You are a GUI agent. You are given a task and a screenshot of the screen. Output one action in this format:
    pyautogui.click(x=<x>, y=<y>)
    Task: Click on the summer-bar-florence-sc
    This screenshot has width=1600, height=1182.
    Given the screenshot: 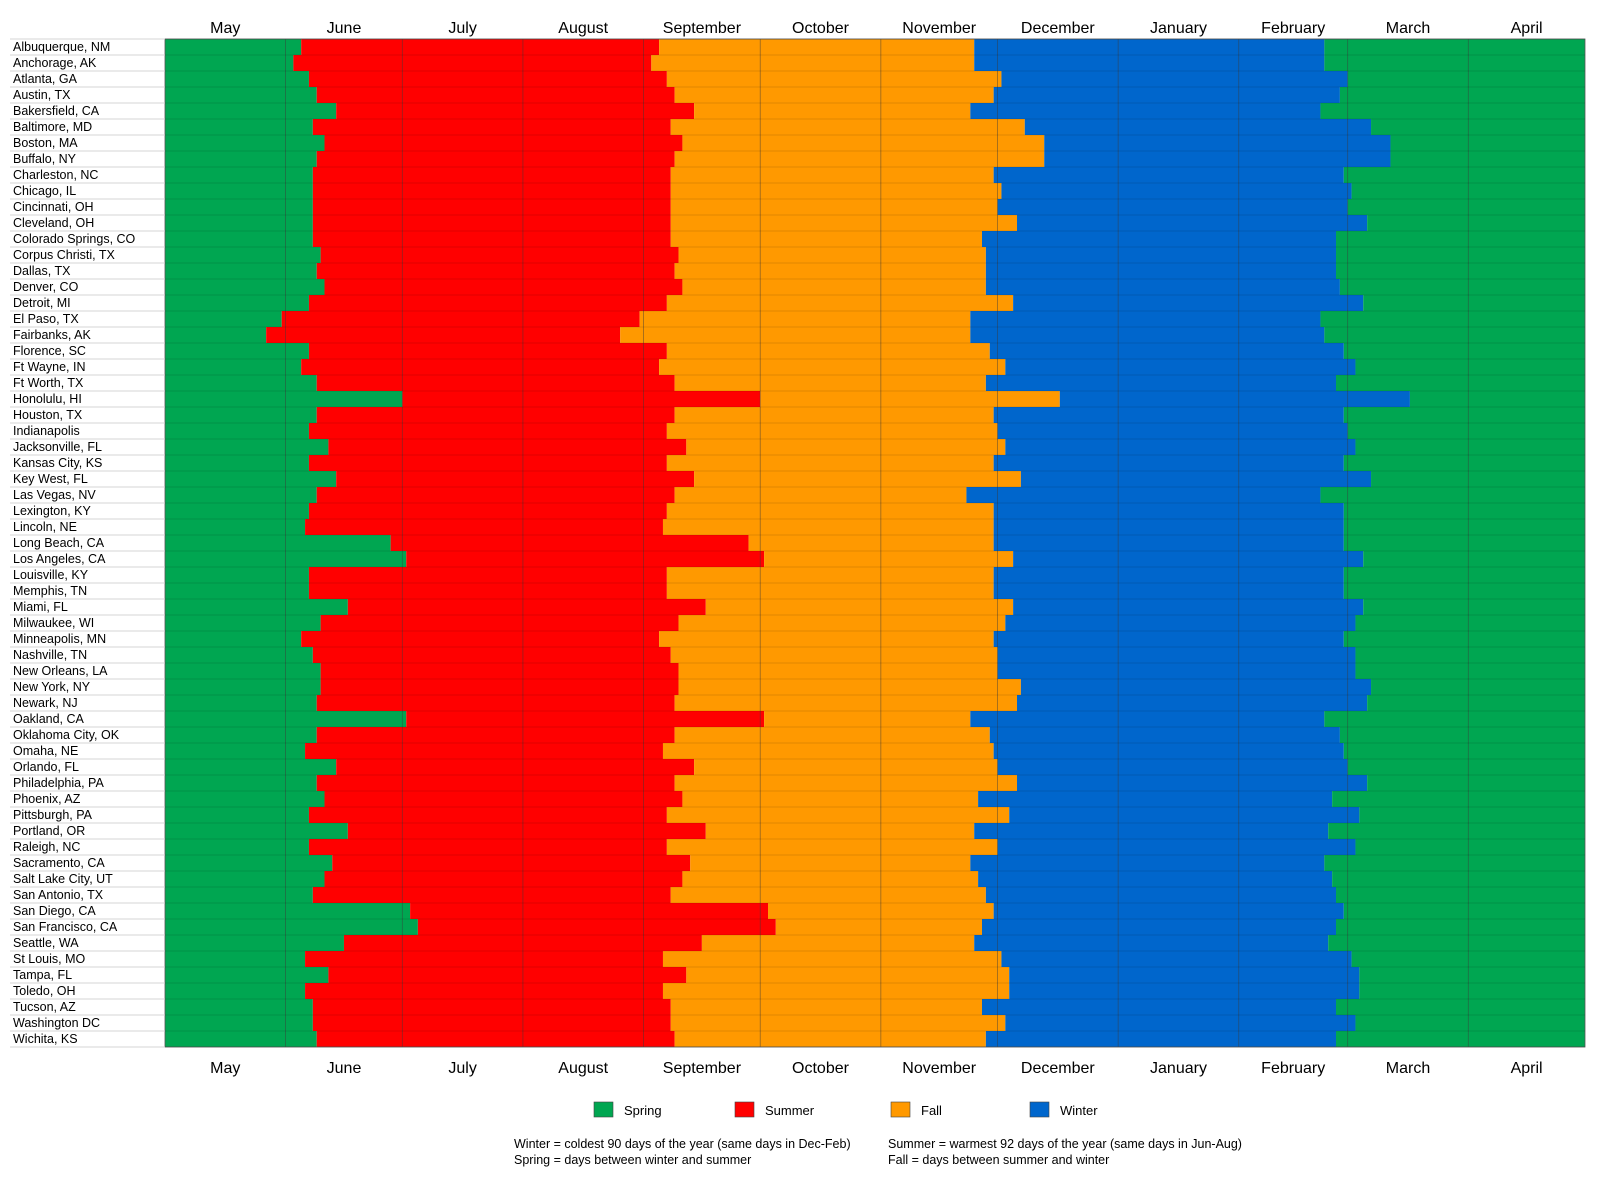 What is the action you would take?
    pyautogui.click(x=487, y=351)
    